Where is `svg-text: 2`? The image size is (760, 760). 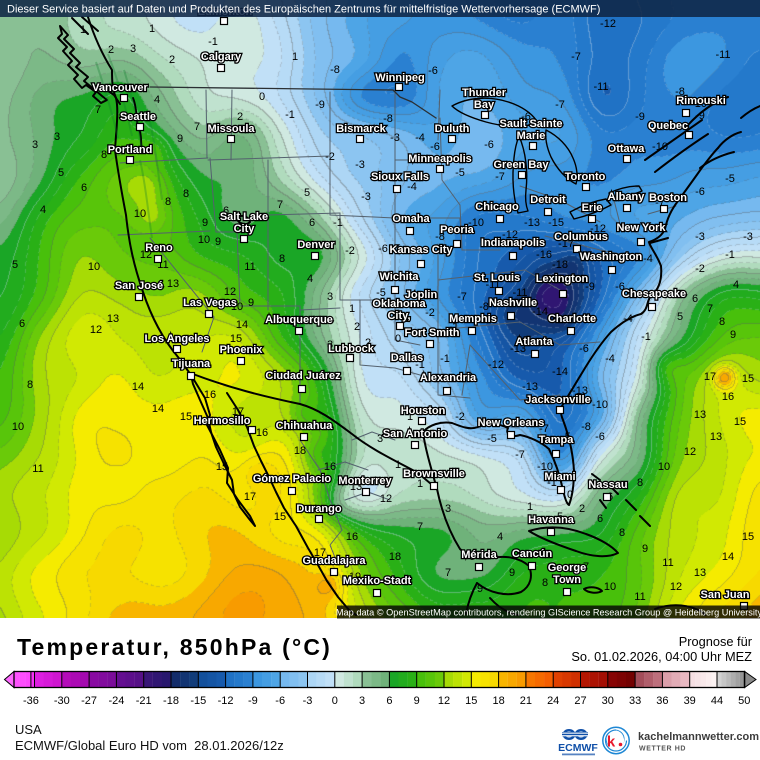
svg-text: 2 is located at coordinates (172, 60).